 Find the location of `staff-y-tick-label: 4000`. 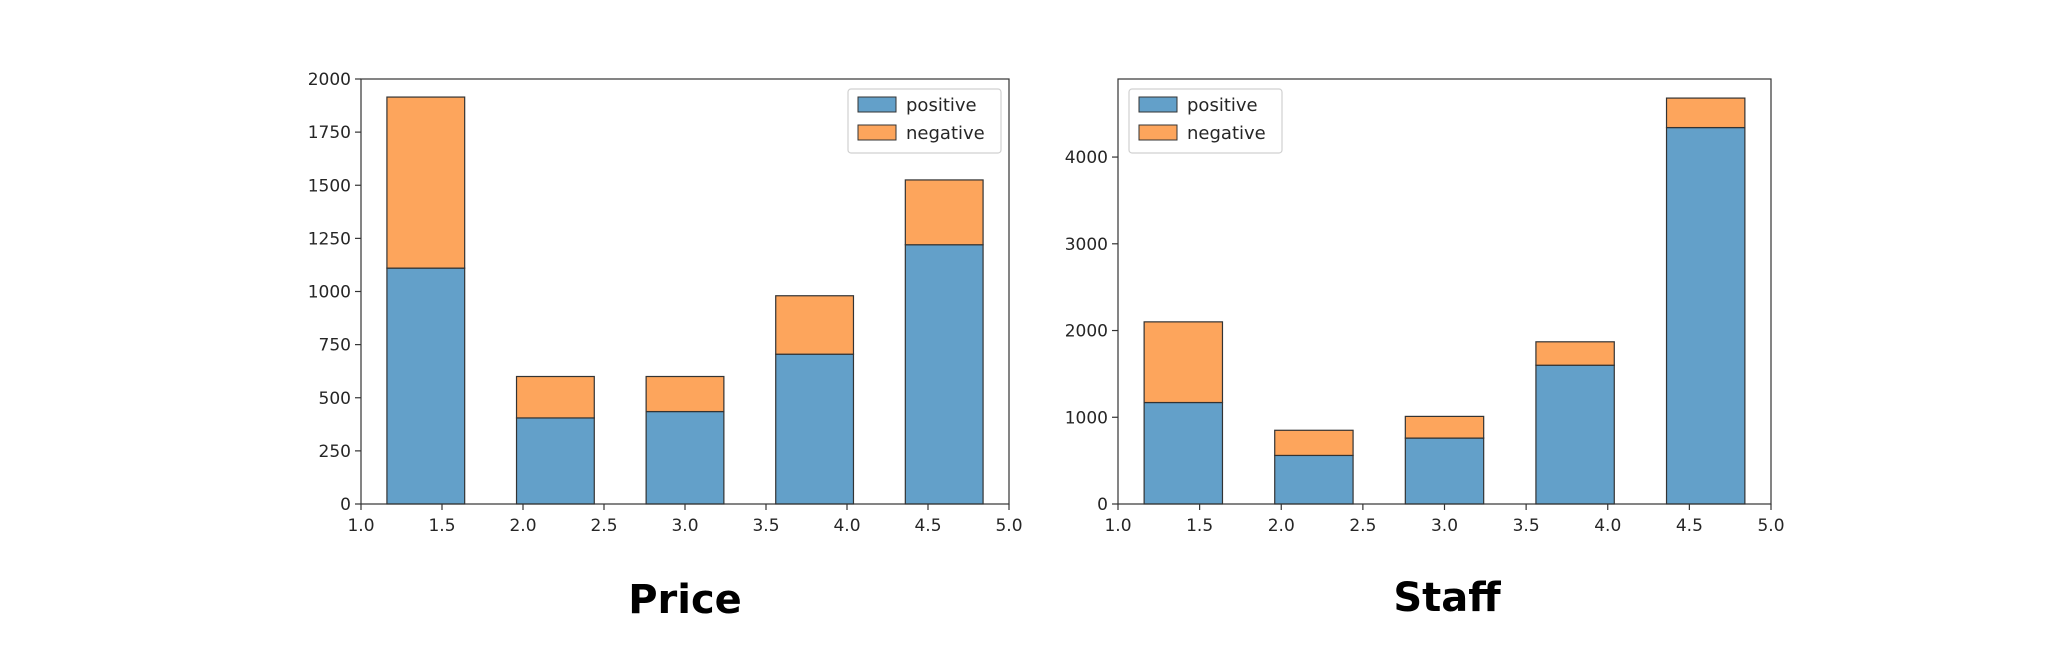

staff-y-tick-label: 4000 is located at coordinates (1086, 158).